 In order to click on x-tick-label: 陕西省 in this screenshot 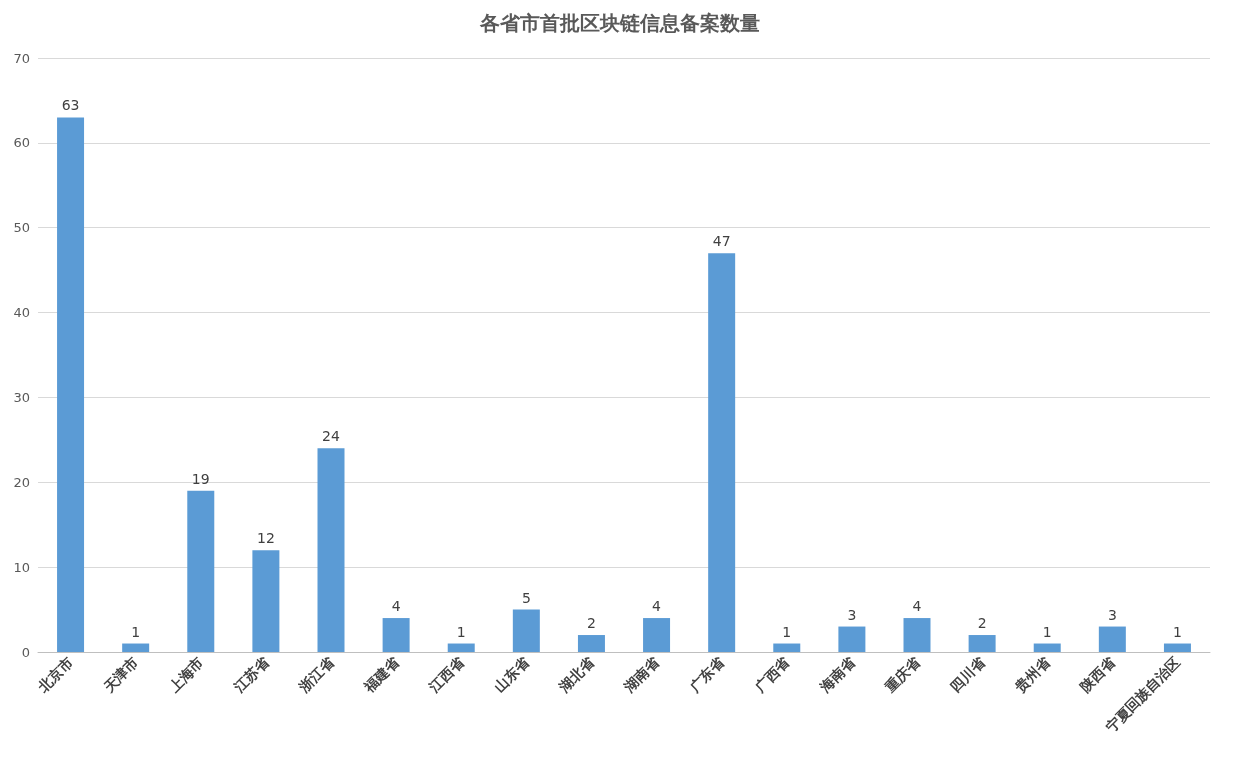, I will do `click(1097, 674)`.